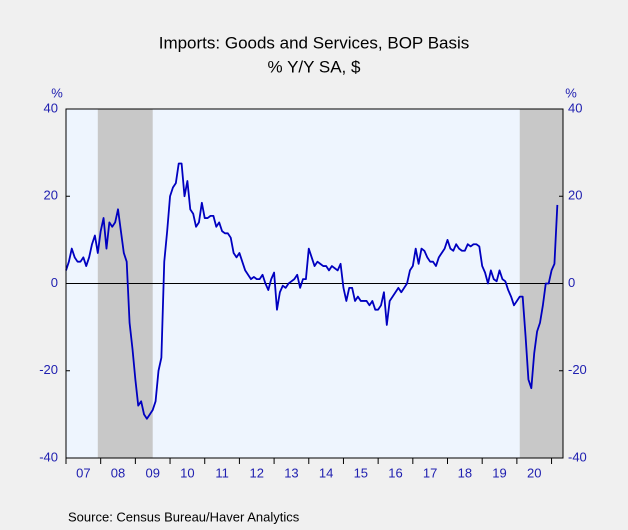  I want to click on x-tick-label: 13, so click(291, 472).